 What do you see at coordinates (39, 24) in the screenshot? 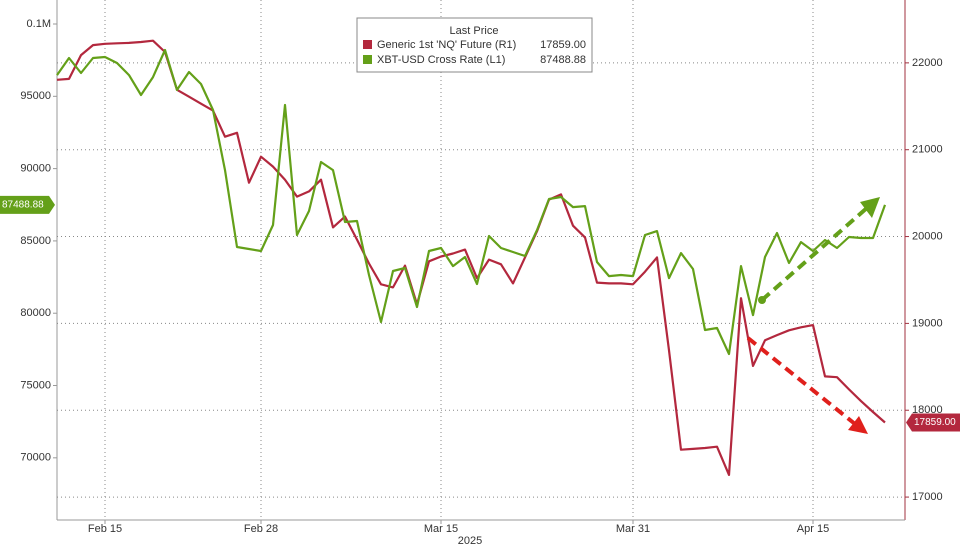
I see `y-tick-label: 0.1M` at bounding box center [39, 24].